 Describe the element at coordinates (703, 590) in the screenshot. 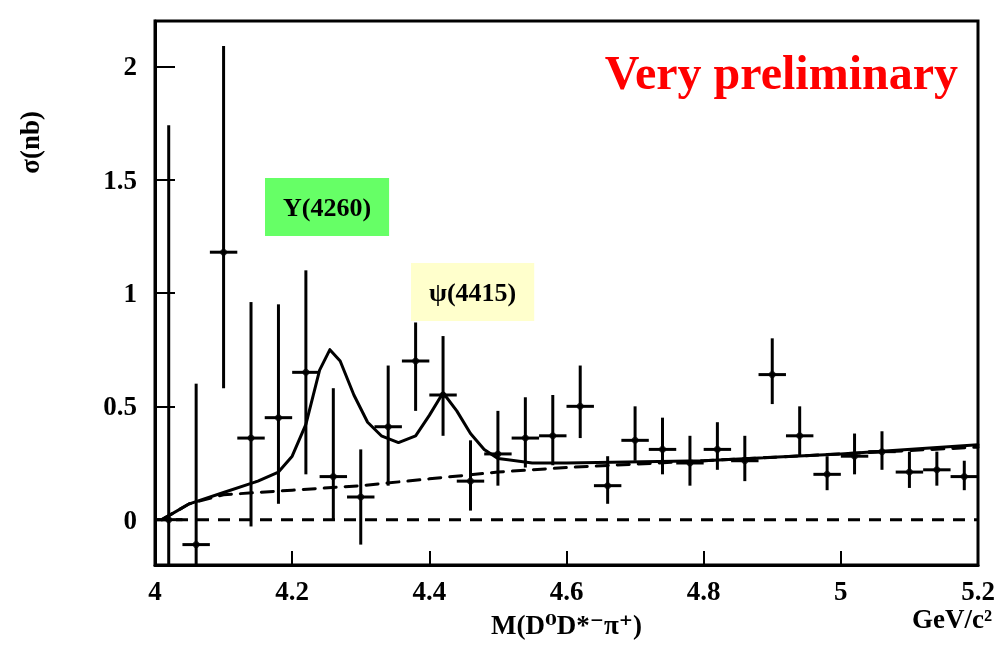

I see `x-tick-label: 4.8` at that location.